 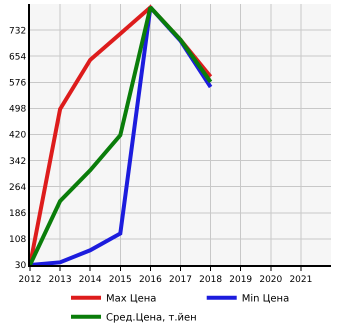 What do you see at coordinates (151, 318) in the screenshot?
I see `legend-label: Сред.Цена, т.йен` at bounding box center [151, 318].